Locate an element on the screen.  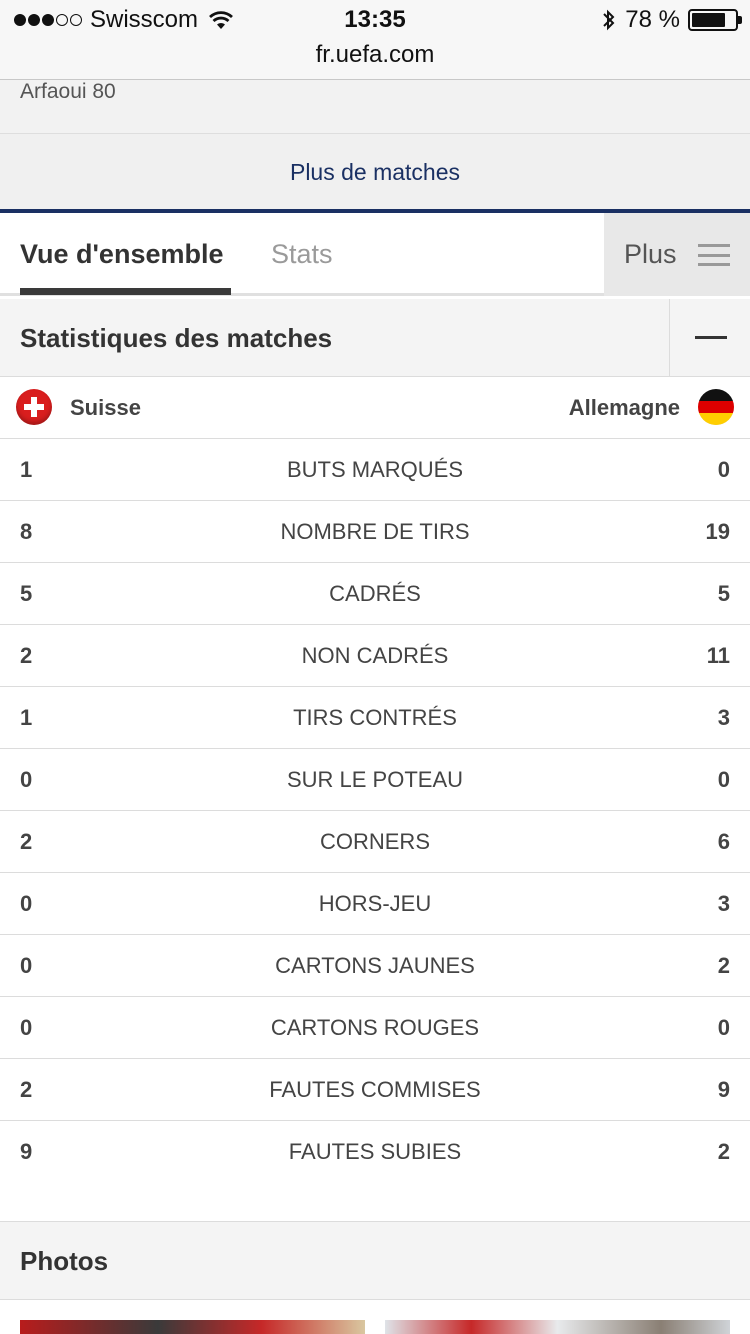
signal-icon is located at coordinates (48, 20).